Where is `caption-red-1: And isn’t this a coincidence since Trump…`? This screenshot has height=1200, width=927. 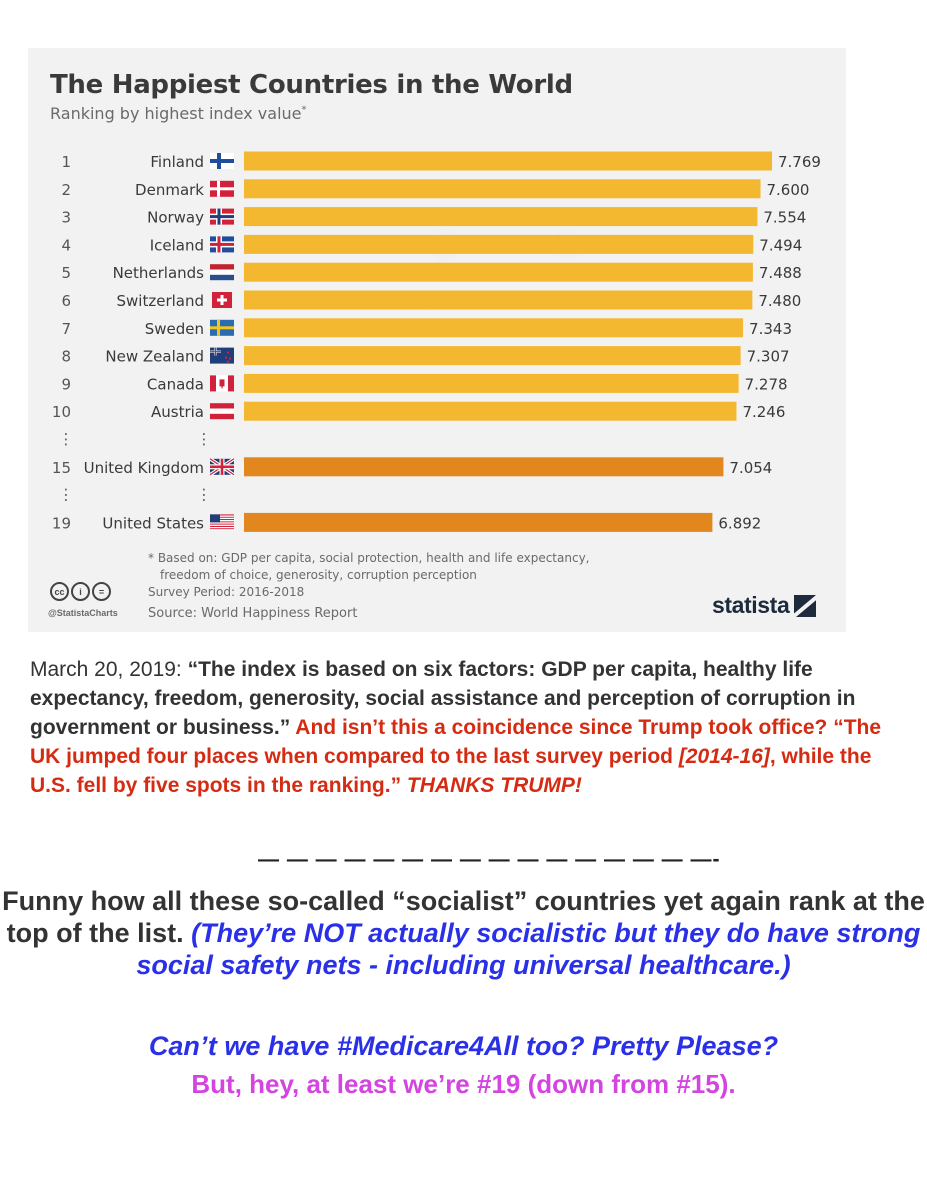
caption-red-1: And isn’t this a coincidence since Trump… is located at coordinates (456, 742).